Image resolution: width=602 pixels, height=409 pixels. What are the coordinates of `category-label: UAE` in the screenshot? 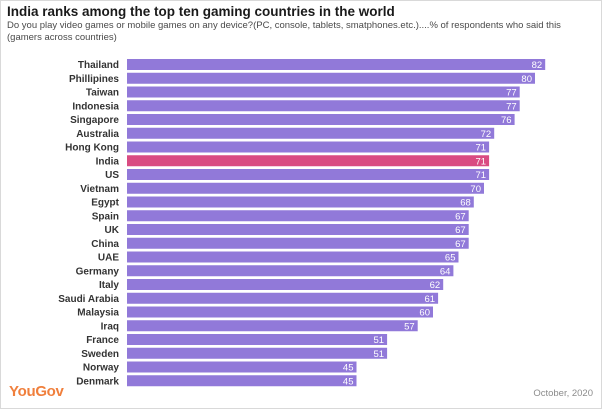 It's located at (108, 258).